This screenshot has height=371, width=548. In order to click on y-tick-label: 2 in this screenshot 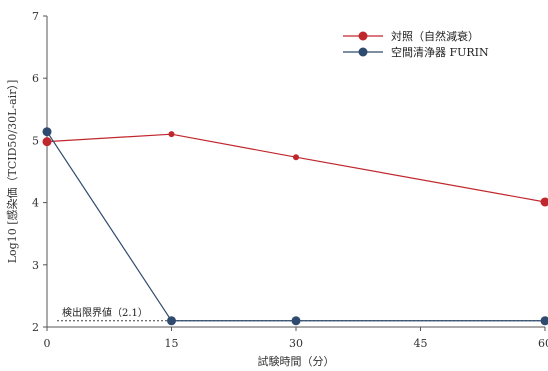, I will do `click(35, 327)`.